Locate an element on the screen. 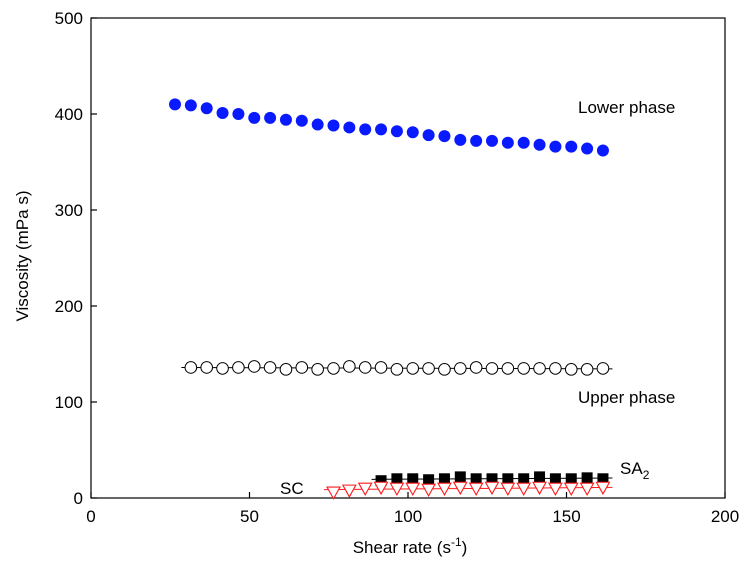 Image resolution: width=752 pixels, height=563 pixels. y-axis-label: Viscosity (mPa s) is located at coordinates (22, 256).